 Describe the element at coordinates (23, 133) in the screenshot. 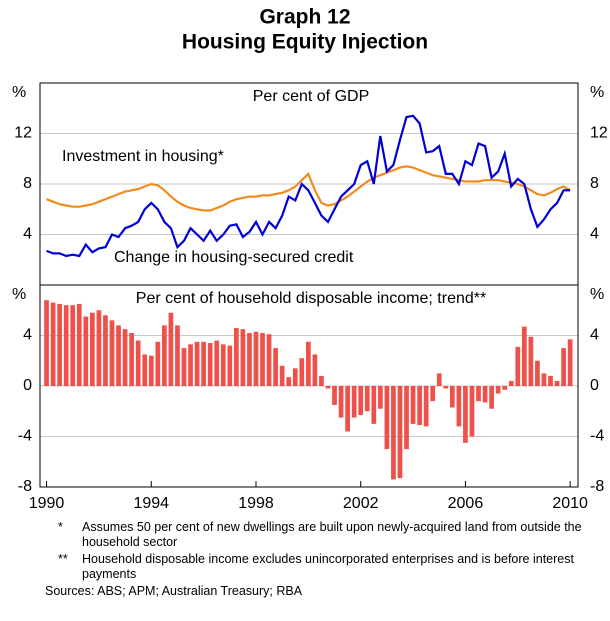

I see `y-tick-label: 12` at that location.